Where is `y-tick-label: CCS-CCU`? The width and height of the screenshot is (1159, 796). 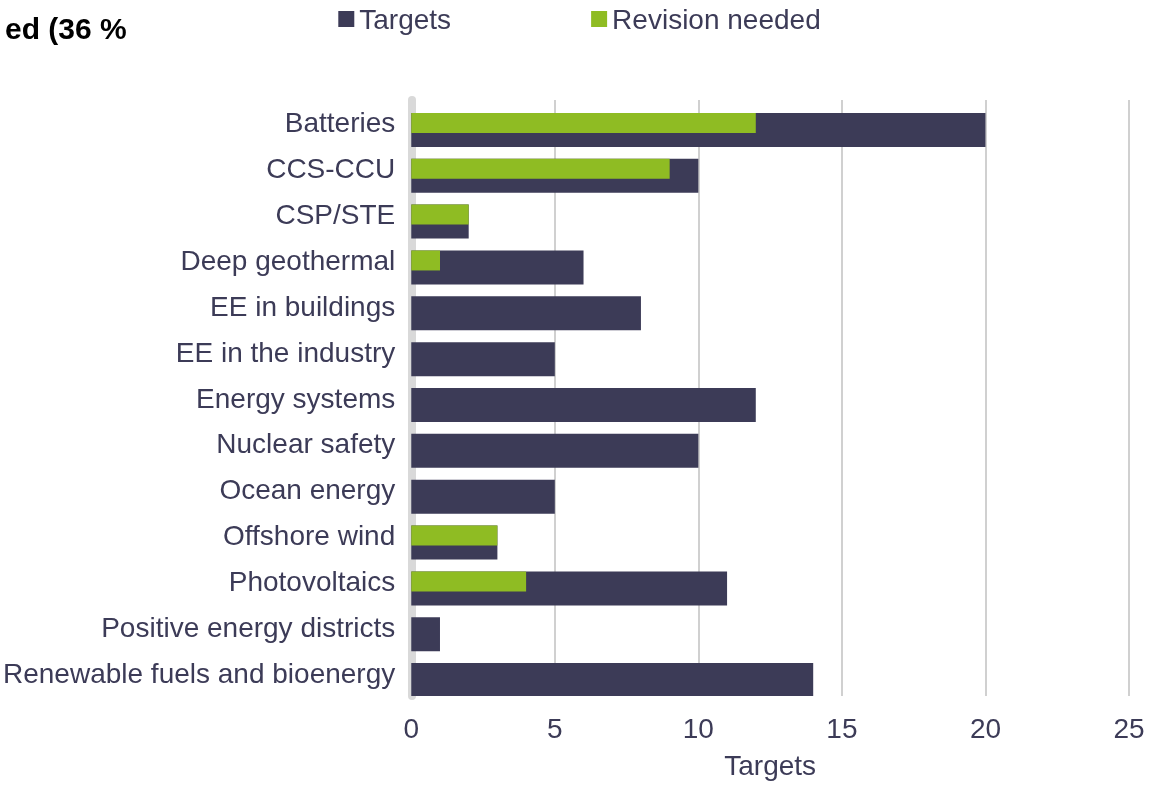 y-tick-label: CCS-CCU is located at coordinates (331, 169).